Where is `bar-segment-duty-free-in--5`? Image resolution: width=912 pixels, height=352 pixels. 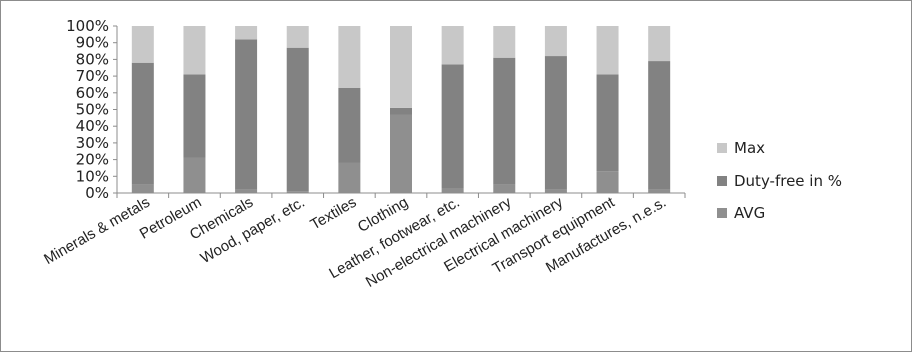 bar-segment-duty-free-in--5 is located at coordinates (401, 111).